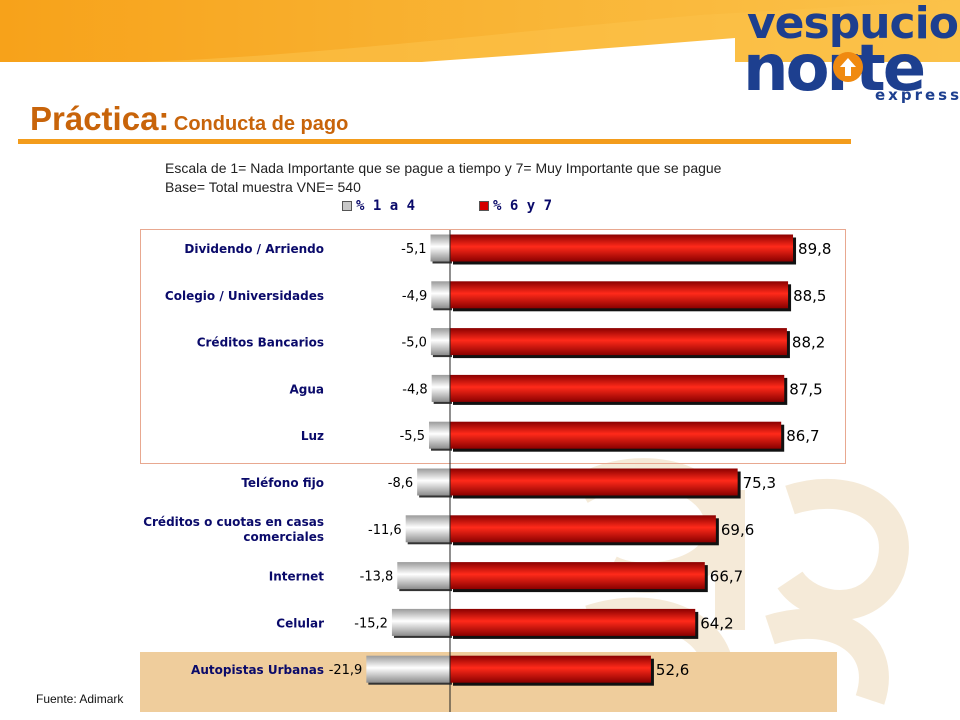 This screenshot has height=720, width=960. Describe the element at coordinates (805, 389) in the screenshot. I see `data-label-positive: 87,5` at that location.